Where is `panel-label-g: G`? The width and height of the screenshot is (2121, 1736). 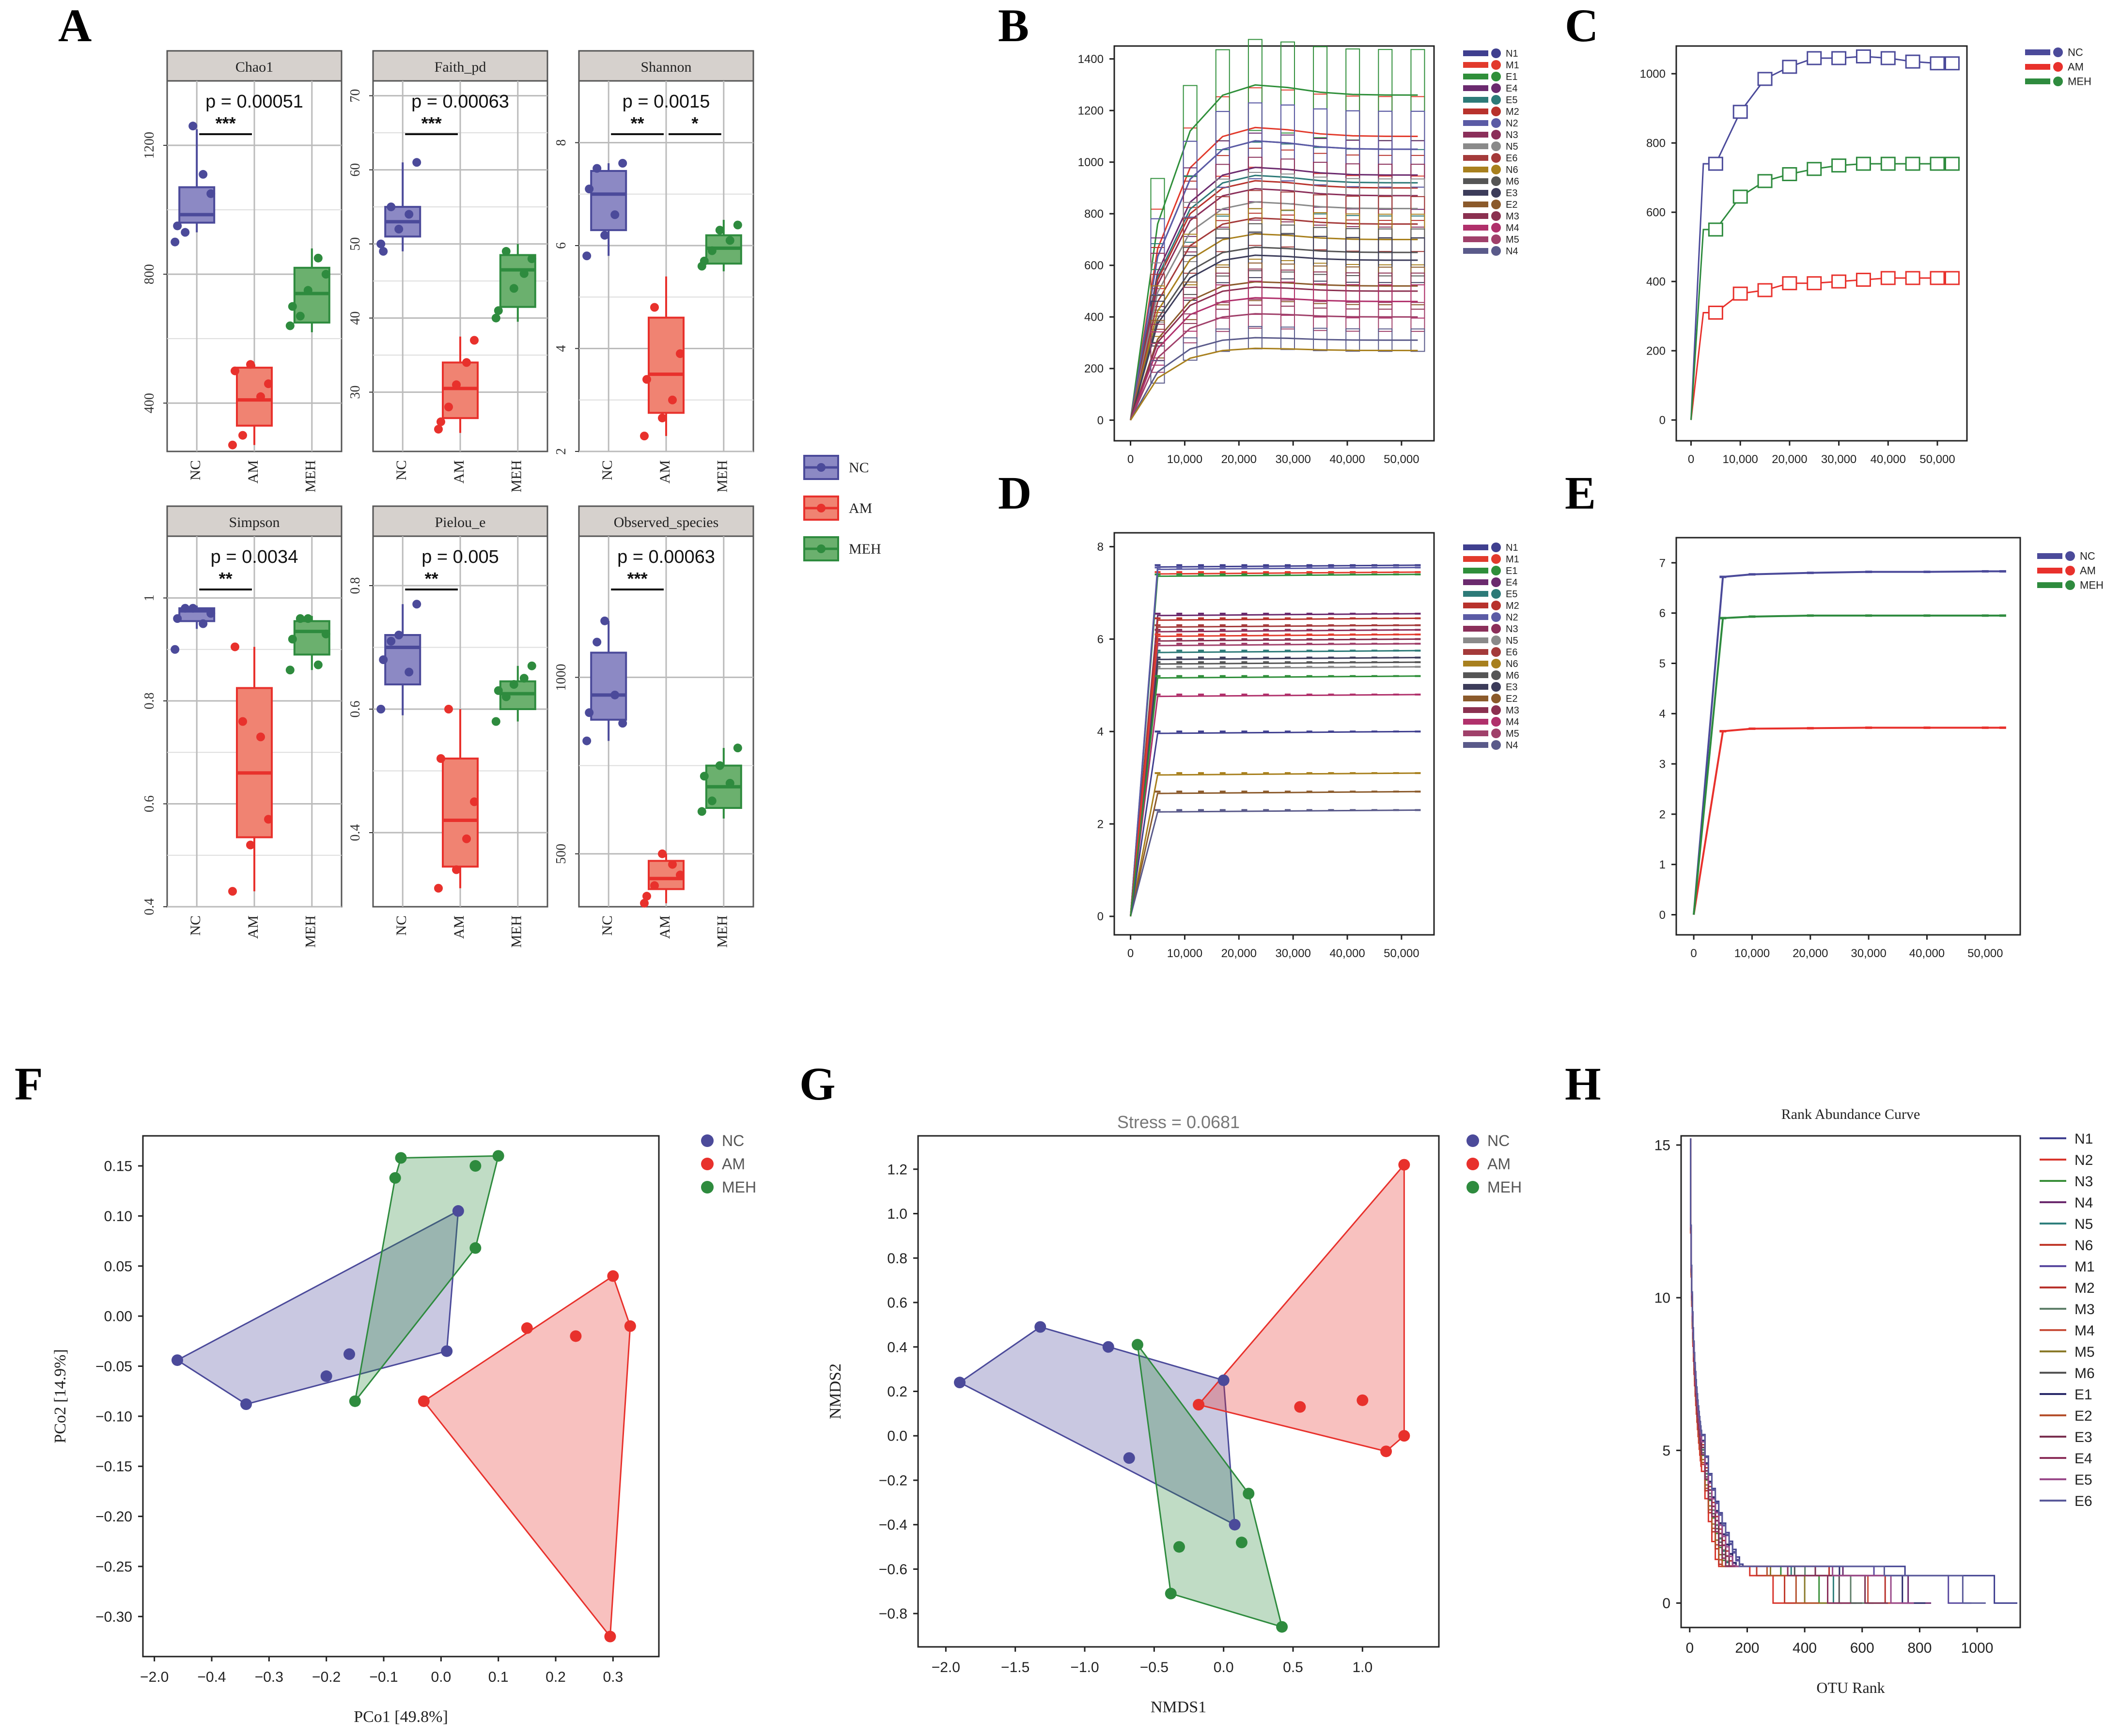 panel-label-g: G is located at coordinates (818, 1084).